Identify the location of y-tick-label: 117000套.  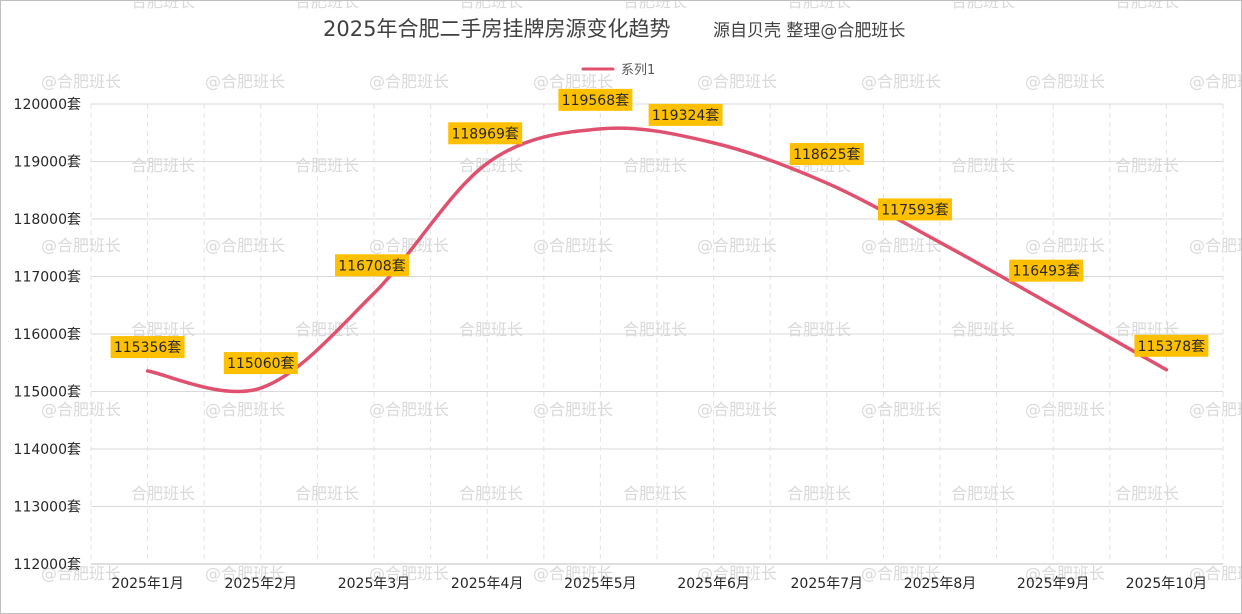
(47, 278).